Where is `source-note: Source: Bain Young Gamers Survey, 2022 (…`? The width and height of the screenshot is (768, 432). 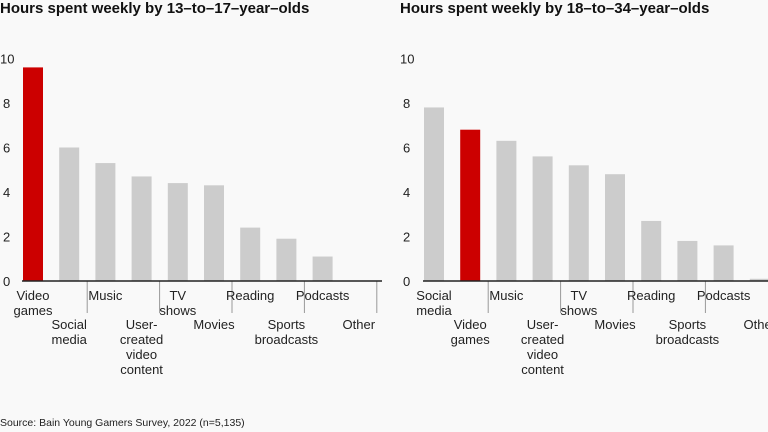 source-note: Source: Bain Young Gamers Survey, 2022 (… is located at coordinates (122, 423).